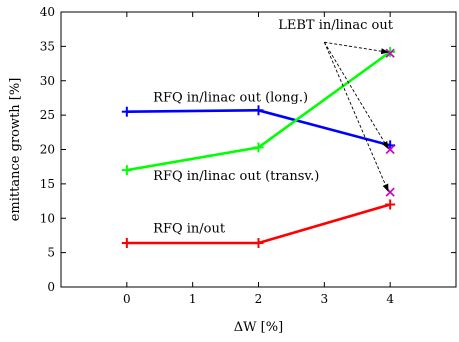  I want to click on y-tick-label: 15, so click(47, 184).